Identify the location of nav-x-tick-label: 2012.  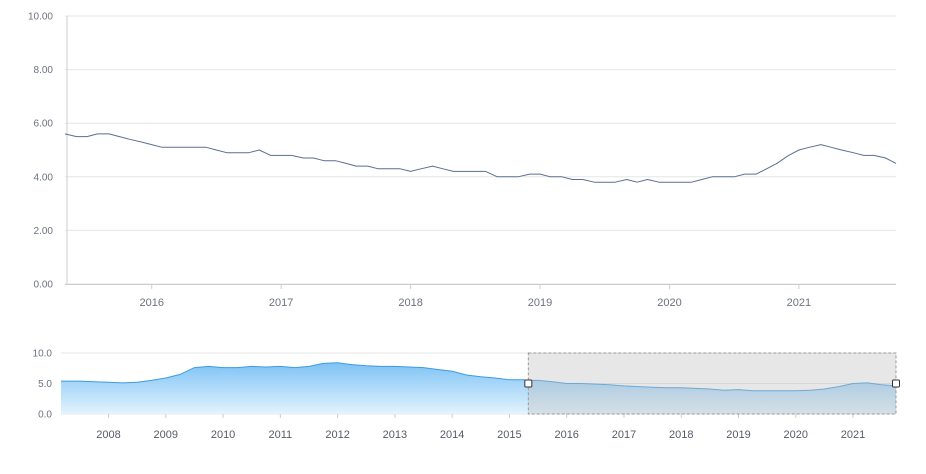
(337, 435).